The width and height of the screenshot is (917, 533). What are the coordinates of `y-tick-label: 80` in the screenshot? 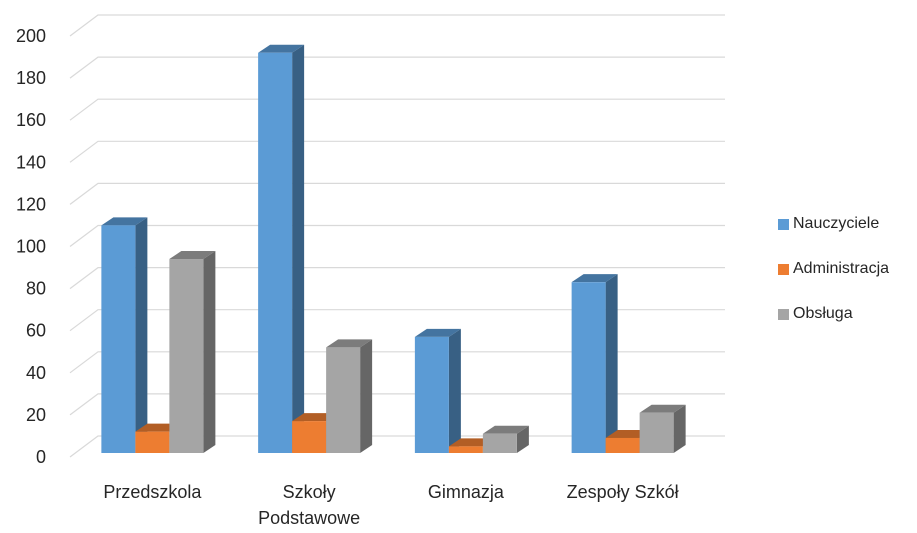 It's located at (36, 289).